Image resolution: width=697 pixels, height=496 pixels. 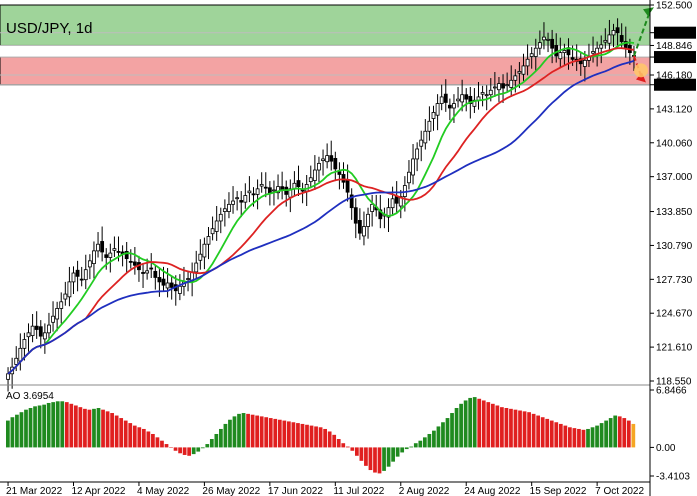 What do you see at coordinates (619, 491) in the screenshot?
I see `x-tick-label: 7 Oct 2022` at bounding box center [619, 491].